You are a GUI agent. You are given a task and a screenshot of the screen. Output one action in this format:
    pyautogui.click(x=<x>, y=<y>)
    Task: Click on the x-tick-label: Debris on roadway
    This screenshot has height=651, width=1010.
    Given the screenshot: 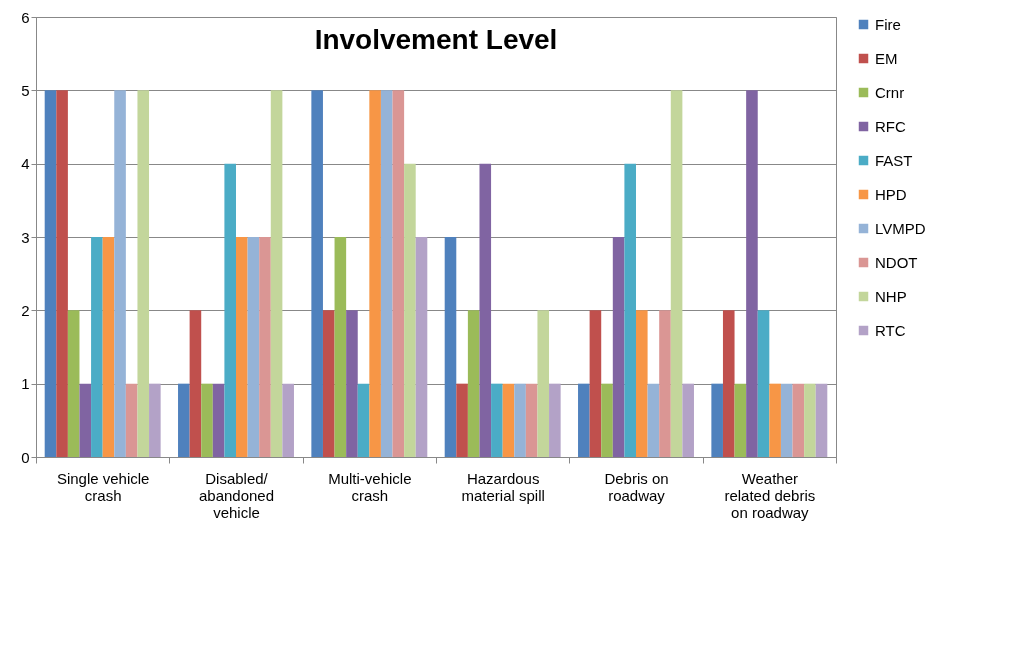 What is the action you would take?
    pyautogui.click(x=636, y=486)
    